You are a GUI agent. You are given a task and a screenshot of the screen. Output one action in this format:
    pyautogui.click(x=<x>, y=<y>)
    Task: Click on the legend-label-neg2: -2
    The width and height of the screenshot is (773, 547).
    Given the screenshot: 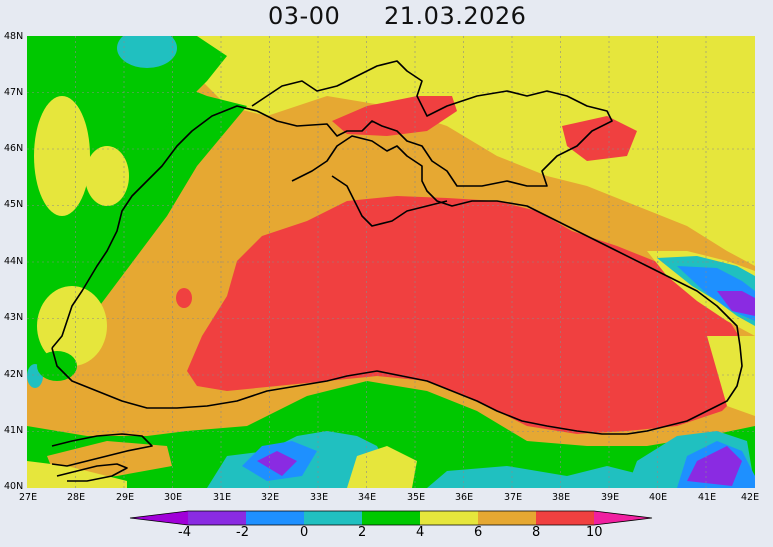 What is the action you would take?
    pyautogui.click(x=242, y=532)
    